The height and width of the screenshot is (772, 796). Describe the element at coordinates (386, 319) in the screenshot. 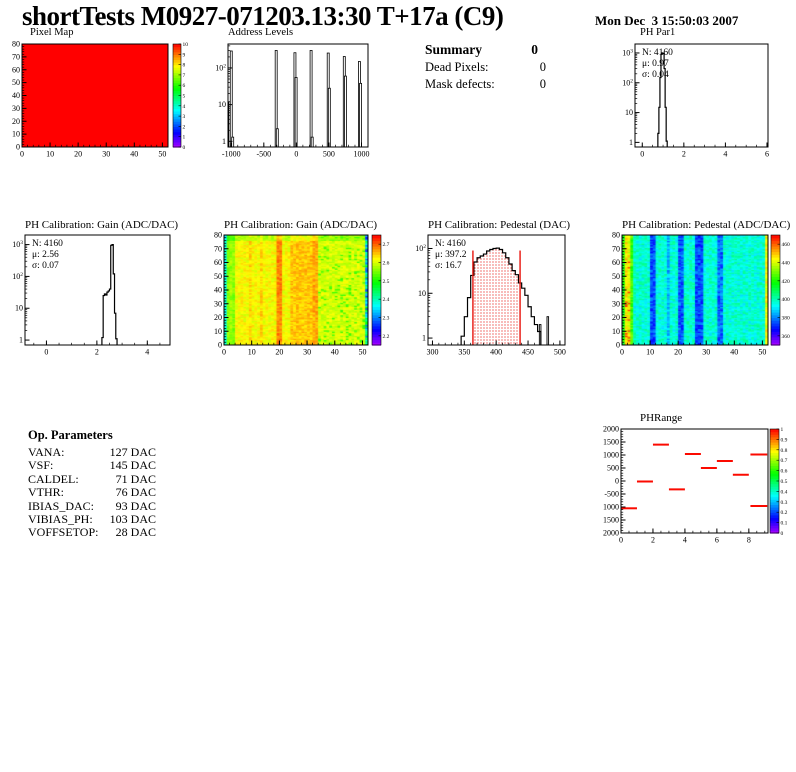

I see `colorbar-label: 2.3` at that location.